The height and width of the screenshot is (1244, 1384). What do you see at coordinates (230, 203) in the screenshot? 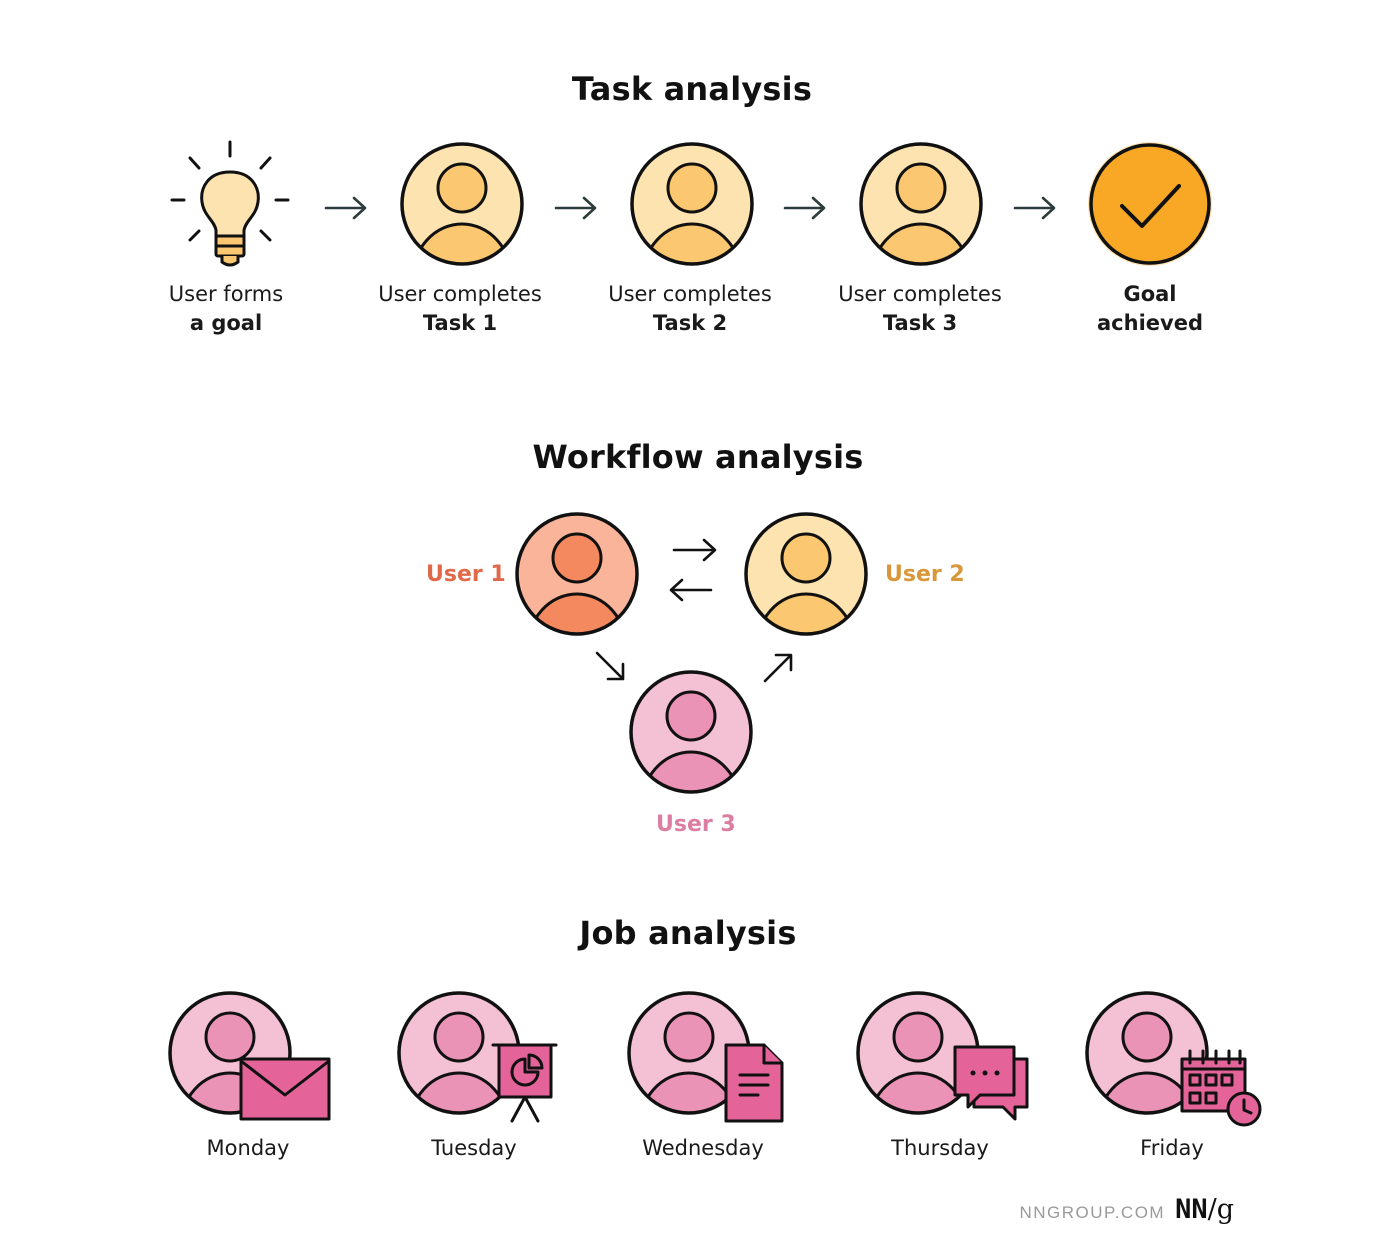
I see `lightbulb-icon` at bounding box center [230, 203].